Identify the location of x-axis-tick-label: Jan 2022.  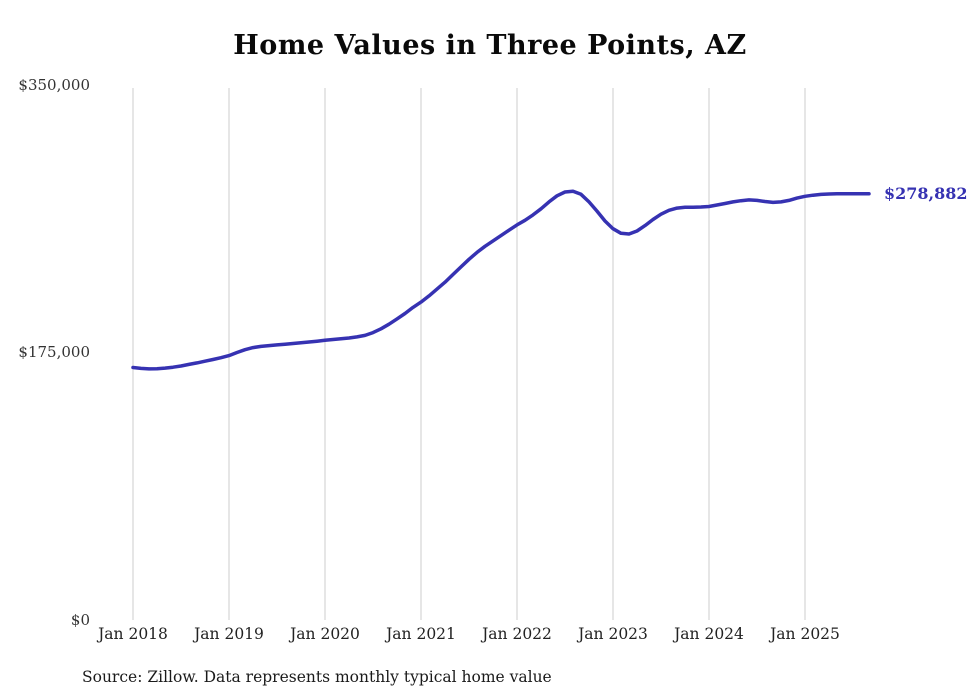
(517, 634).